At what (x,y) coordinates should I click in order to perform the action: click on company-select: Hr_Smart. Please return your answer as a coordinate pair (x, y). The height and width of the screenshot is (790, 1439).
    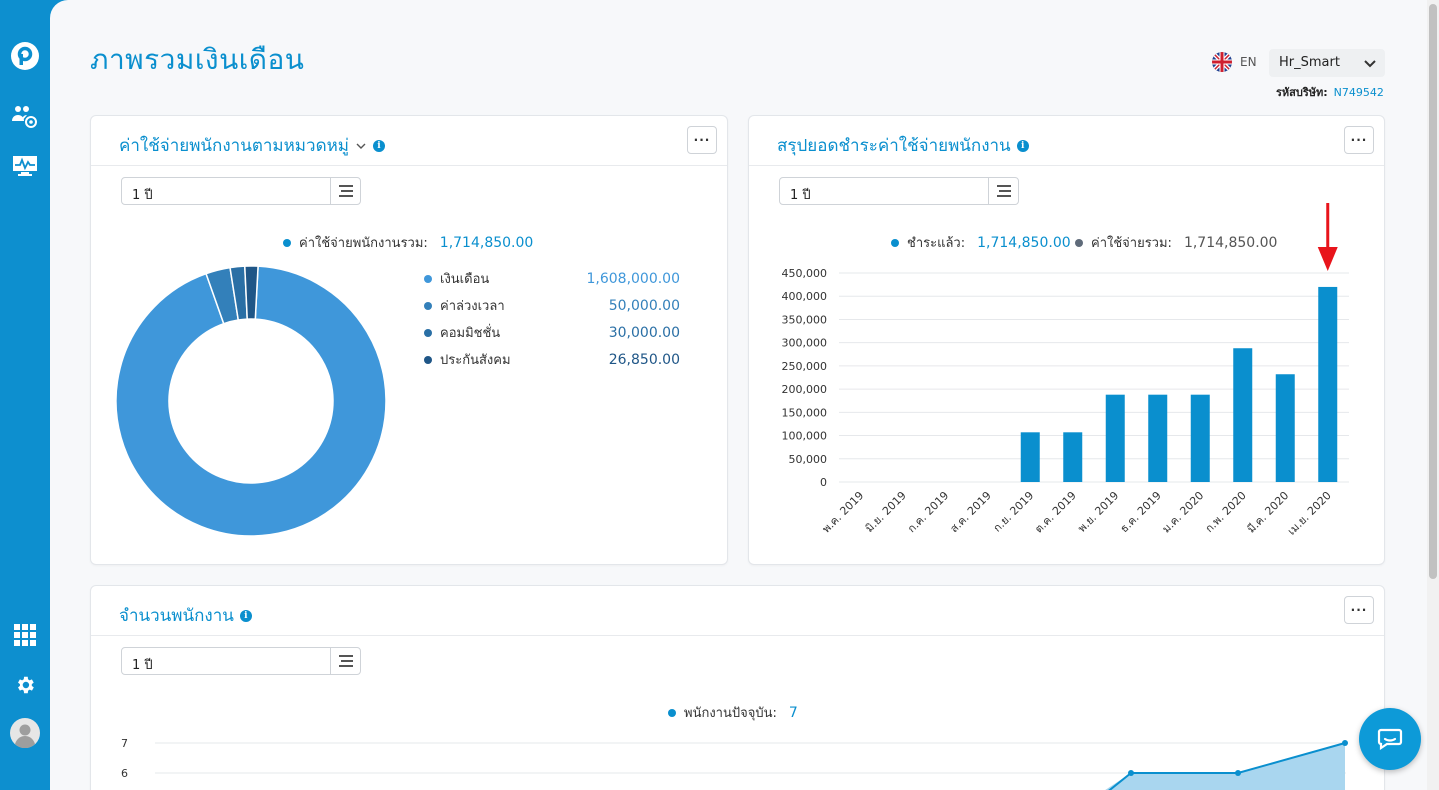
    Looking at the image, I should click on (1327, 63).